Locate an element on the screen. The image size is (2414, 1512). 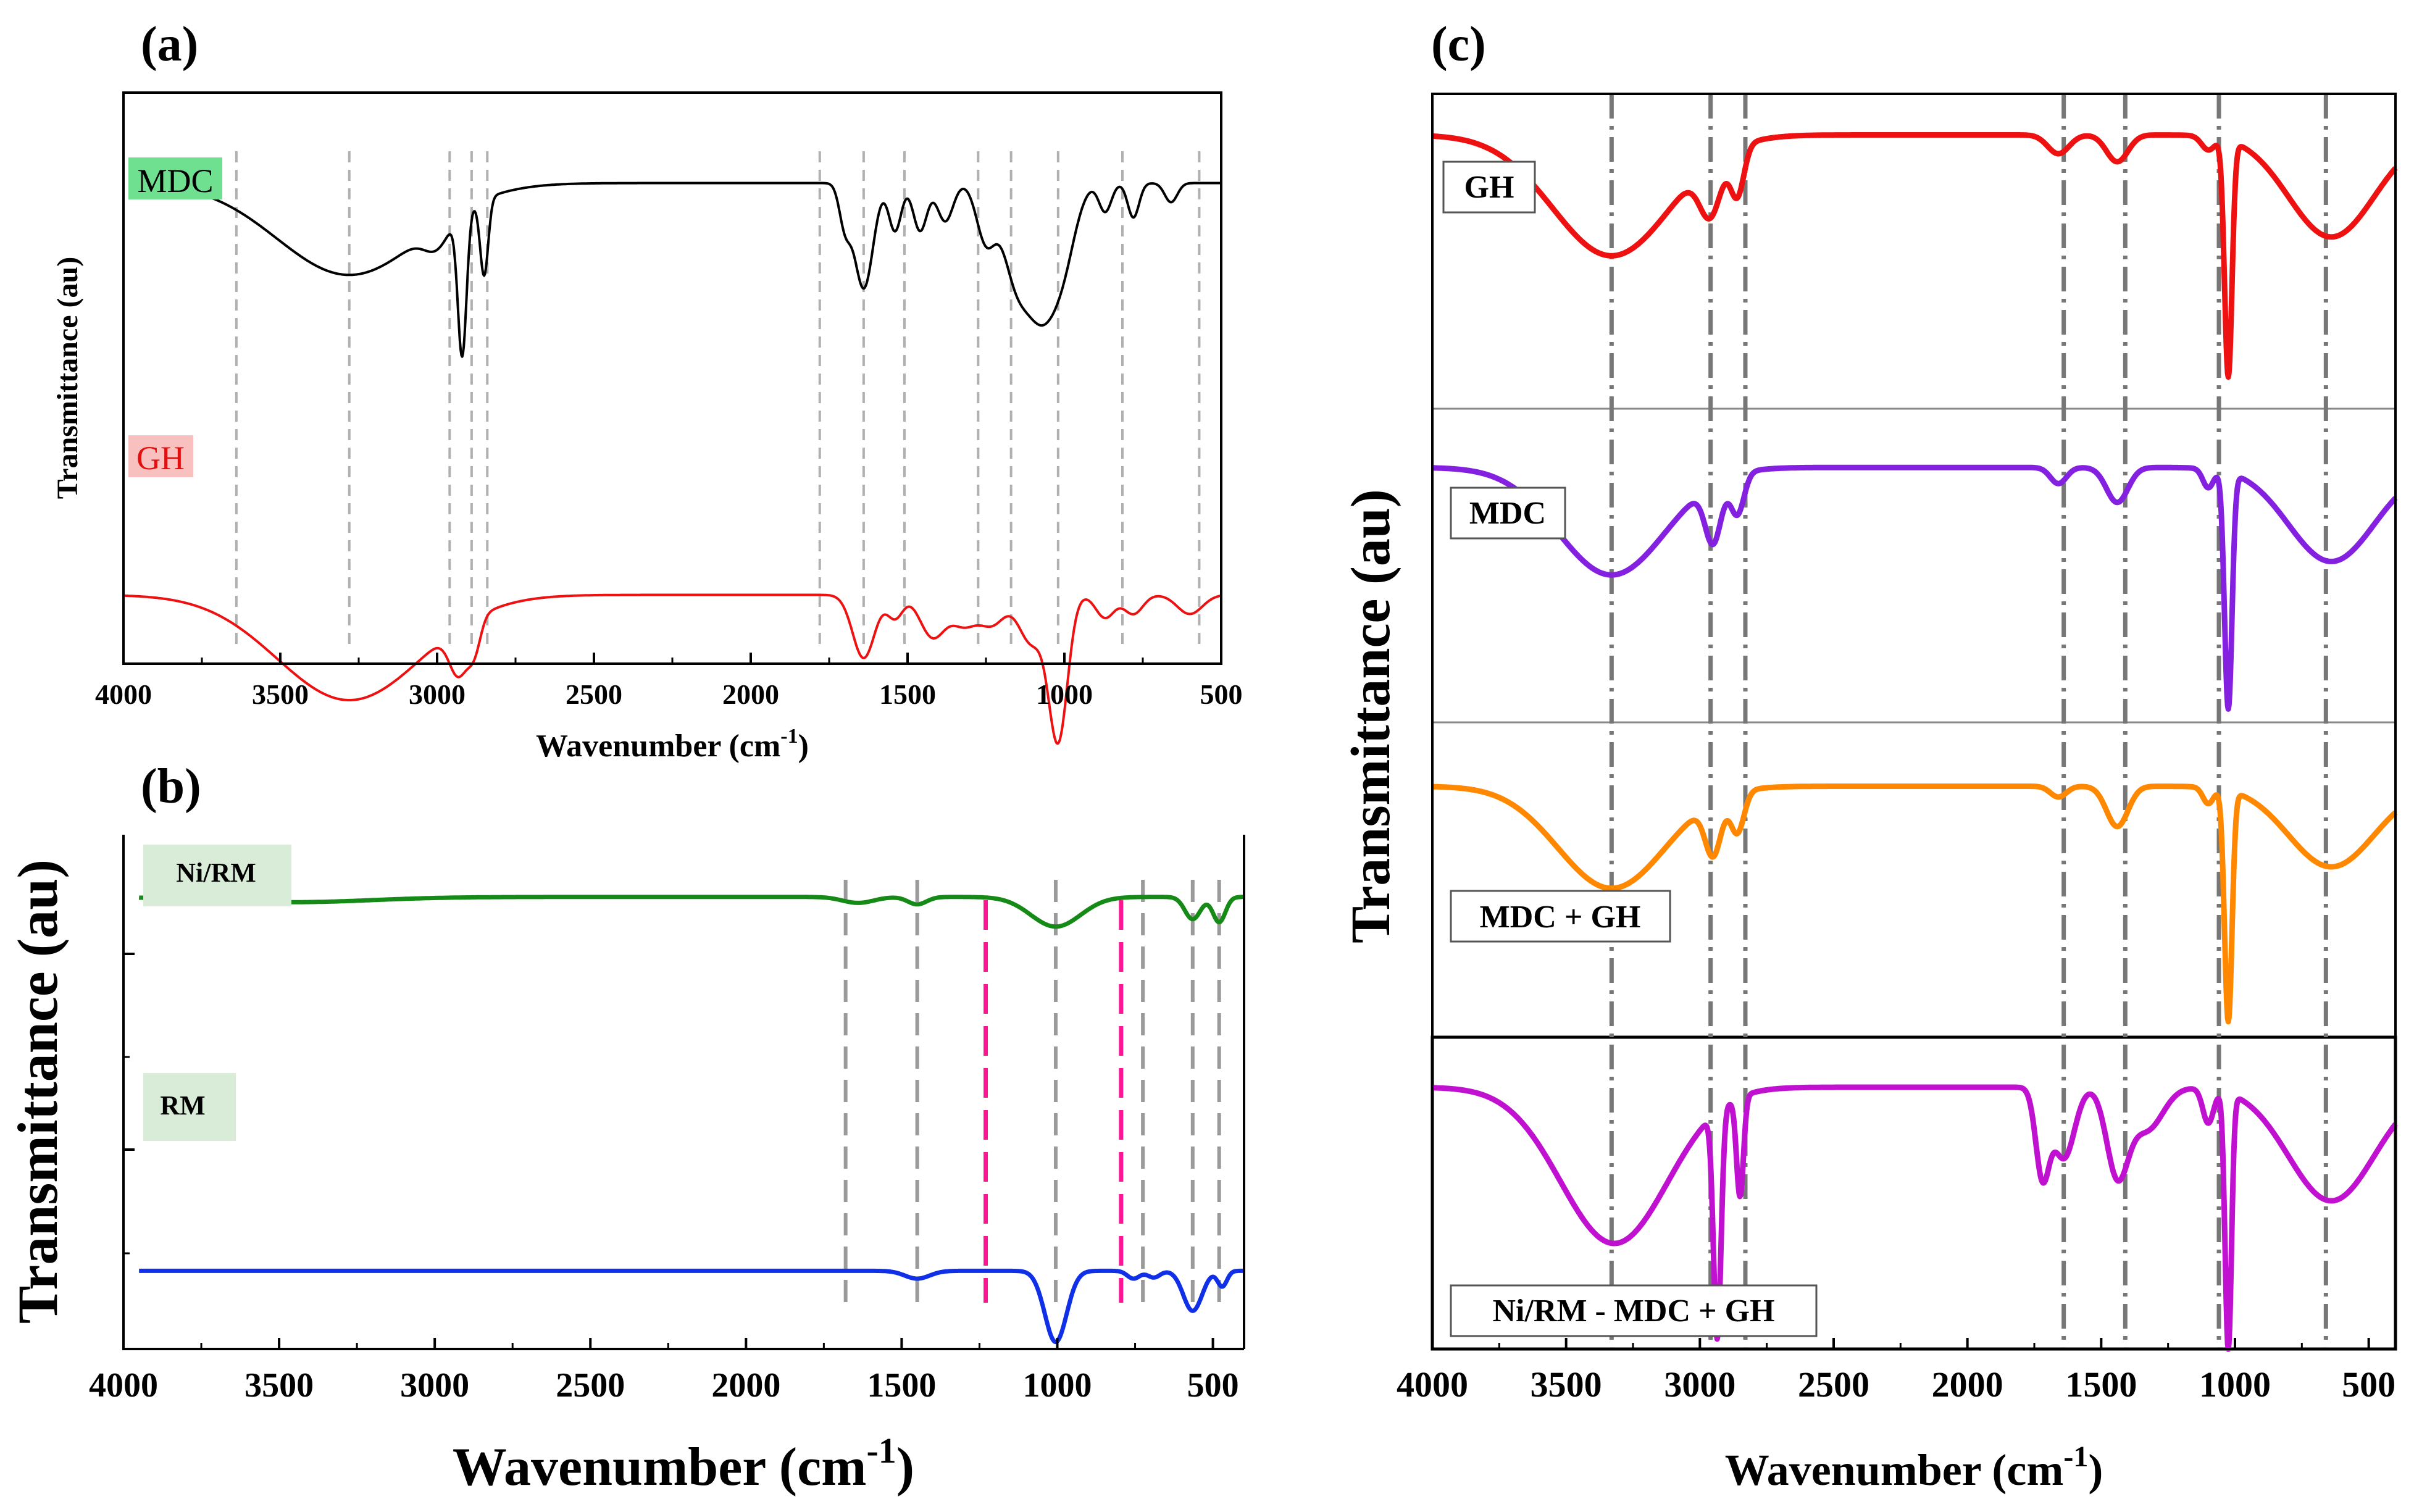
legend-gh-label: GH is located at coordinates (160, 458).